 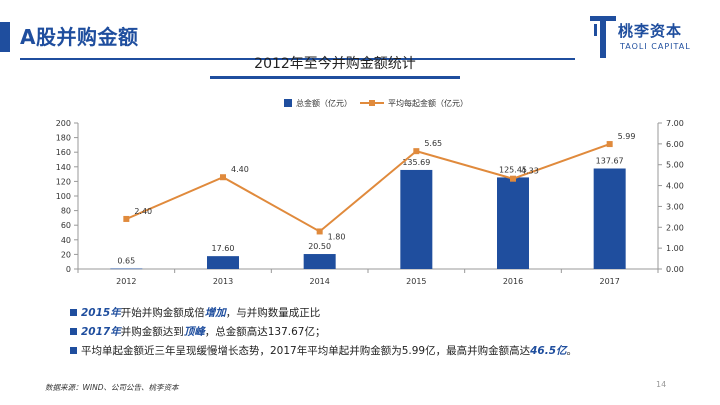 What do you see at coordinates (675, 206) in the screenshot?
I see `y-right-tick-label: 3.00` at bounding box center [675, 206].